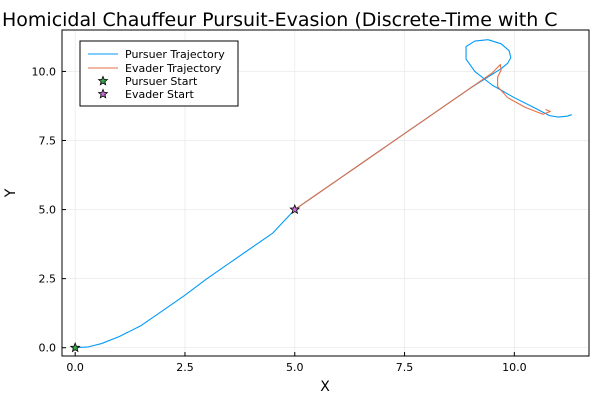  Describe the element at coordinates (185, 278) in the screenshot. I see `marker-group` at that location.